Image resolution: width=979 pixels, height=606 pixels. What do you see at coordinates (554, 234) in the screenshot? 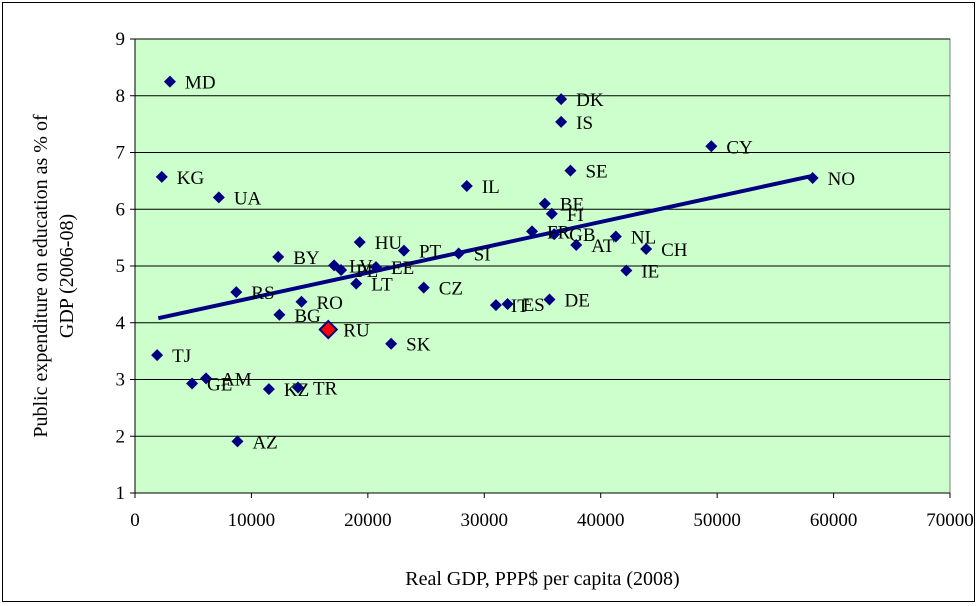
I see `data-point-gb` at bounding box center [554, 234].